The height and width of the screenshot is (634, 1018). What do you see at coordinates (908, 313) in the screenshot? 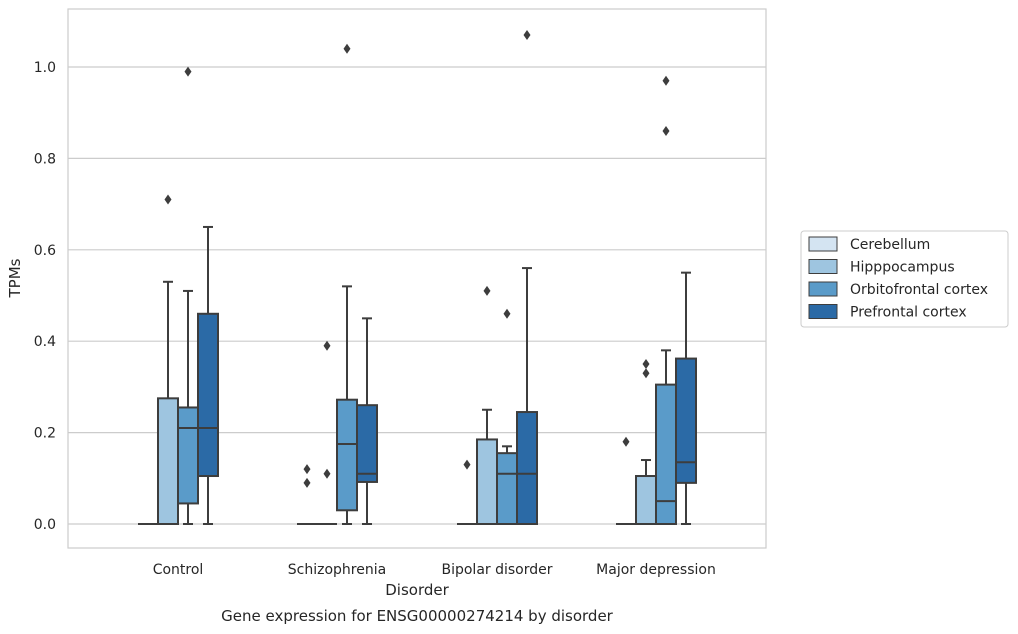
I see `legend-label: Prefrontal cortex` at bounding box center [908, 313].